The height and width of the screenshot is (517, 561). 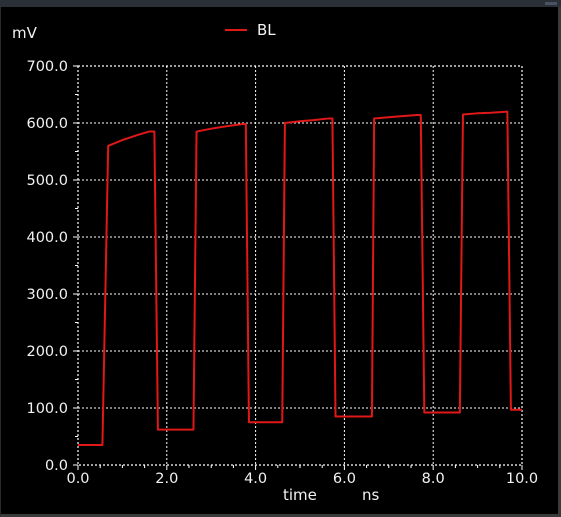 I want to click on y-tick-label: 400.0, so click(x=47, y=238).